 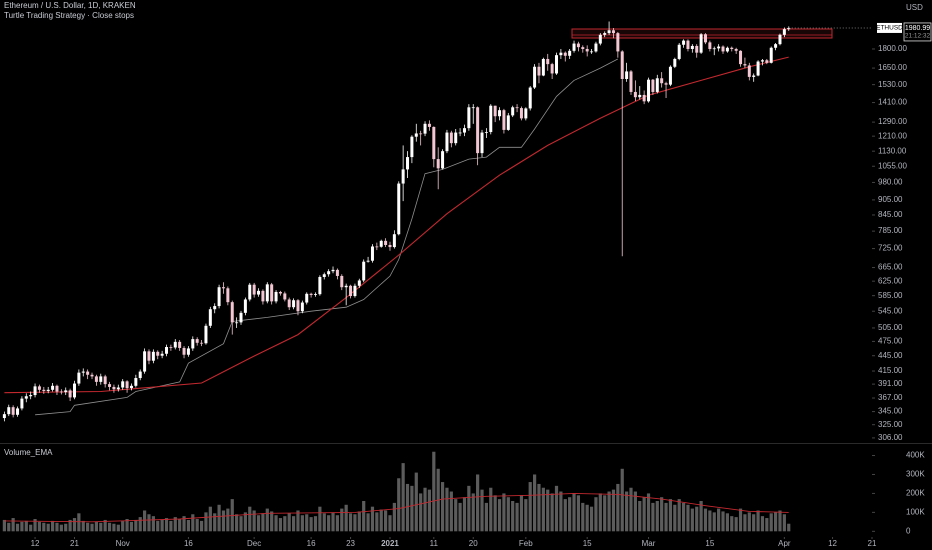 What do you see at coordinates (915, 474) in the screenshot?
I see `volume-tick-label: 300K` at bounding box center [915, 474].